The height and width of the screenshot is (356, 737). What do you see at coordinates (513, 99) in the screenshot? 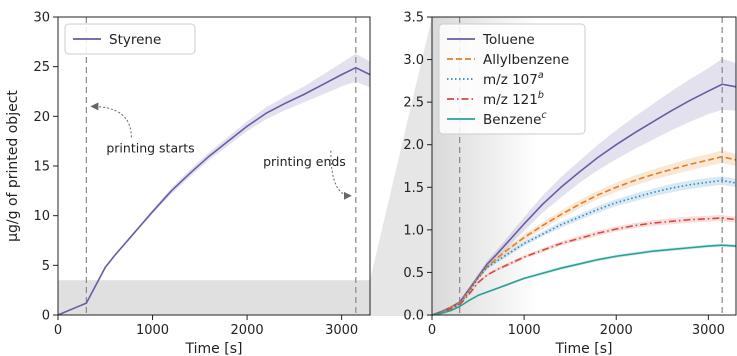
I see `legend-label-m-z-121: m/z 121b` at bounding box center [513, 99].